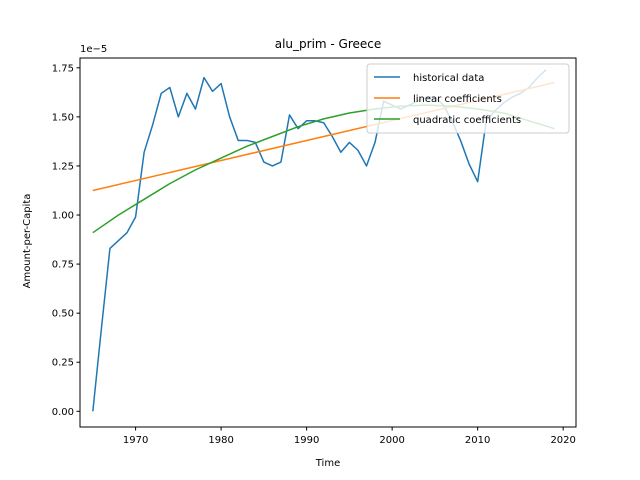 Image resolution: width=640 pixels, height=480 pixels. Describe the element at coordinates (391, 440) in the screenshot. I see `x-tick-label-3: 2000` at that location.